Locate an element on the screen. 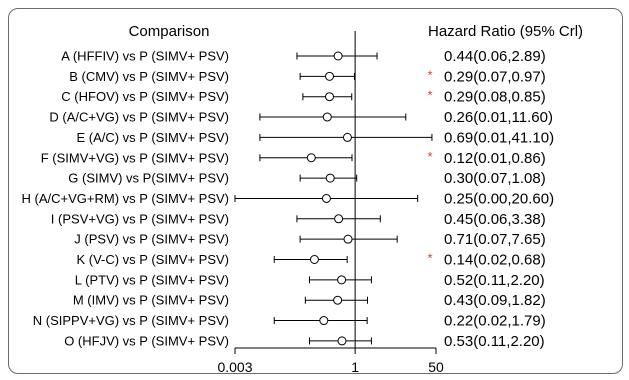  hazard-ratio-value: 0.12(0.01,0.86) is located at coordinates (495, 158).